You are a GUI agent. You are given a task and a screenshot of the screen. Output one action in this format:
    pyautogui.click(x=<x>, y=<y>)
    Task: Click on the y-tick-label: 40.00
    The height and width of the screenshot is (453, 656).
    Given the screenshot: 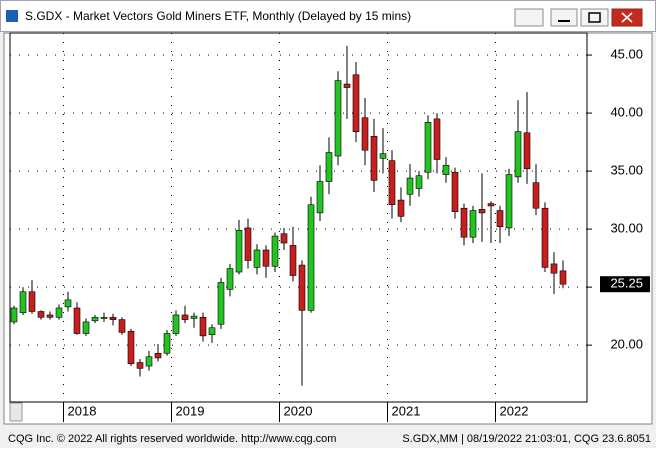 What is the action you would take?
    pyautogui.click(x=626, y=112)
    